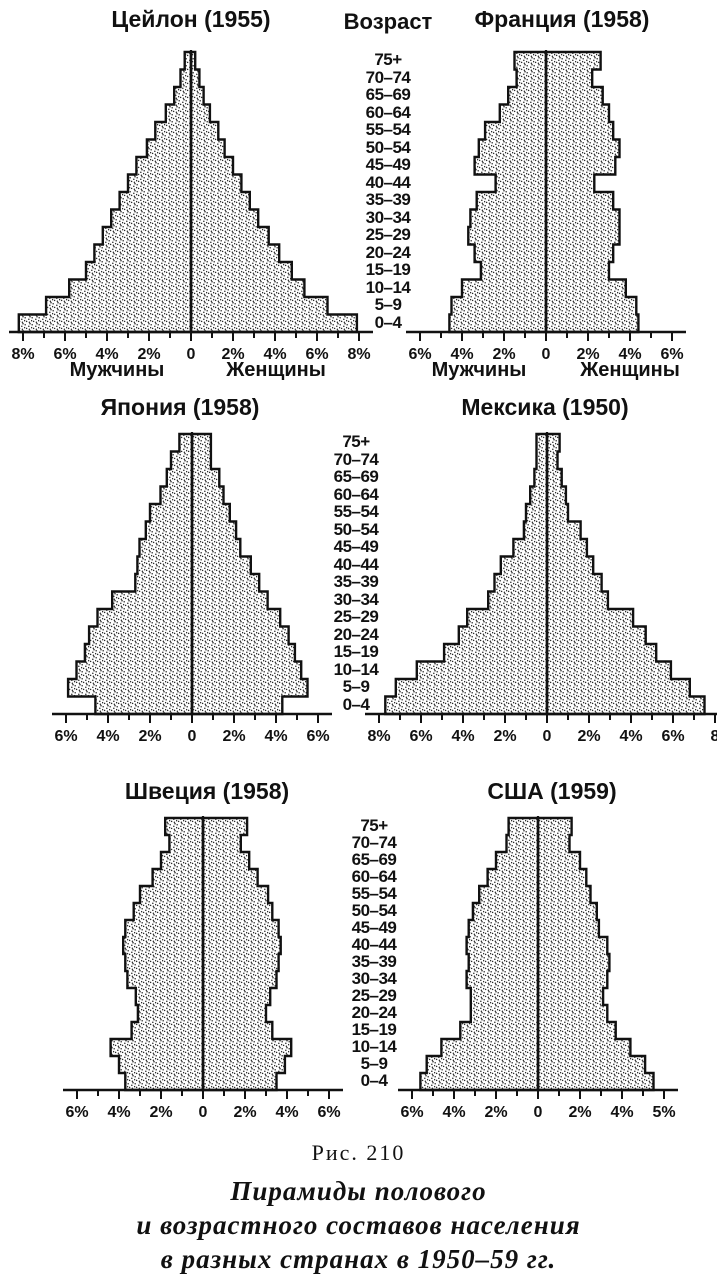  I want to click on pyramid-svg: 6% 4% 2% 0 2% 4% 5%, so click(538, 968).